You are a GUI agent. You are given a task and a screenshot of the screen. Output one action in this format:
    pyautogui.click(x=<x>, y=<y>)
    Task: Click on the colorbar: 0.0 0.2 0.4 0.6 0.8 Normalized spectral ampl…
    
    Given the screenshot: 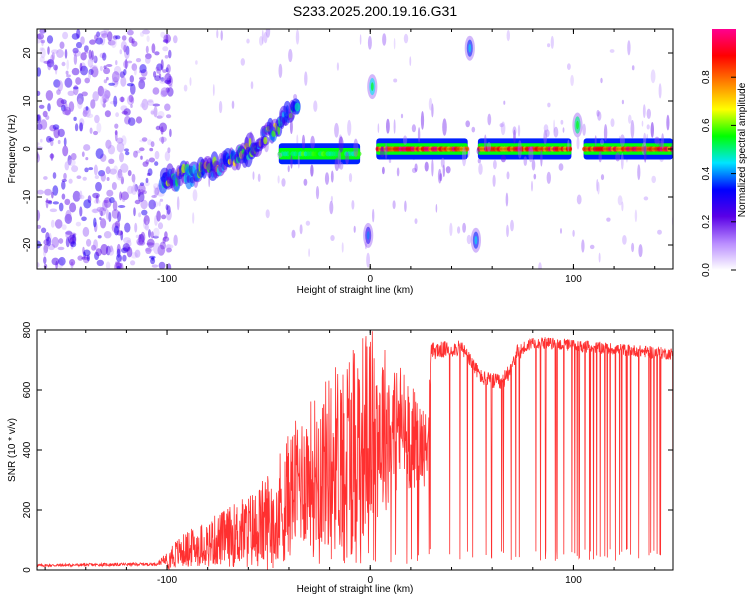 What is the action you would take?
    pyautogui.click(x=724, y=153)
    